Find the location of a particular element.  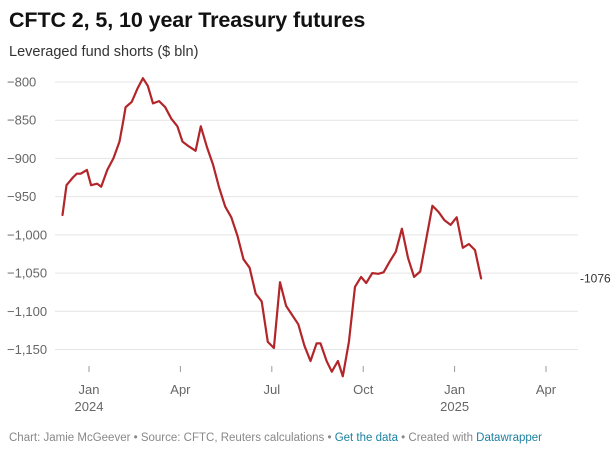

chart-subtitle: Leveraged fund shorts ($ bln) is located at coordinates (104, 52).